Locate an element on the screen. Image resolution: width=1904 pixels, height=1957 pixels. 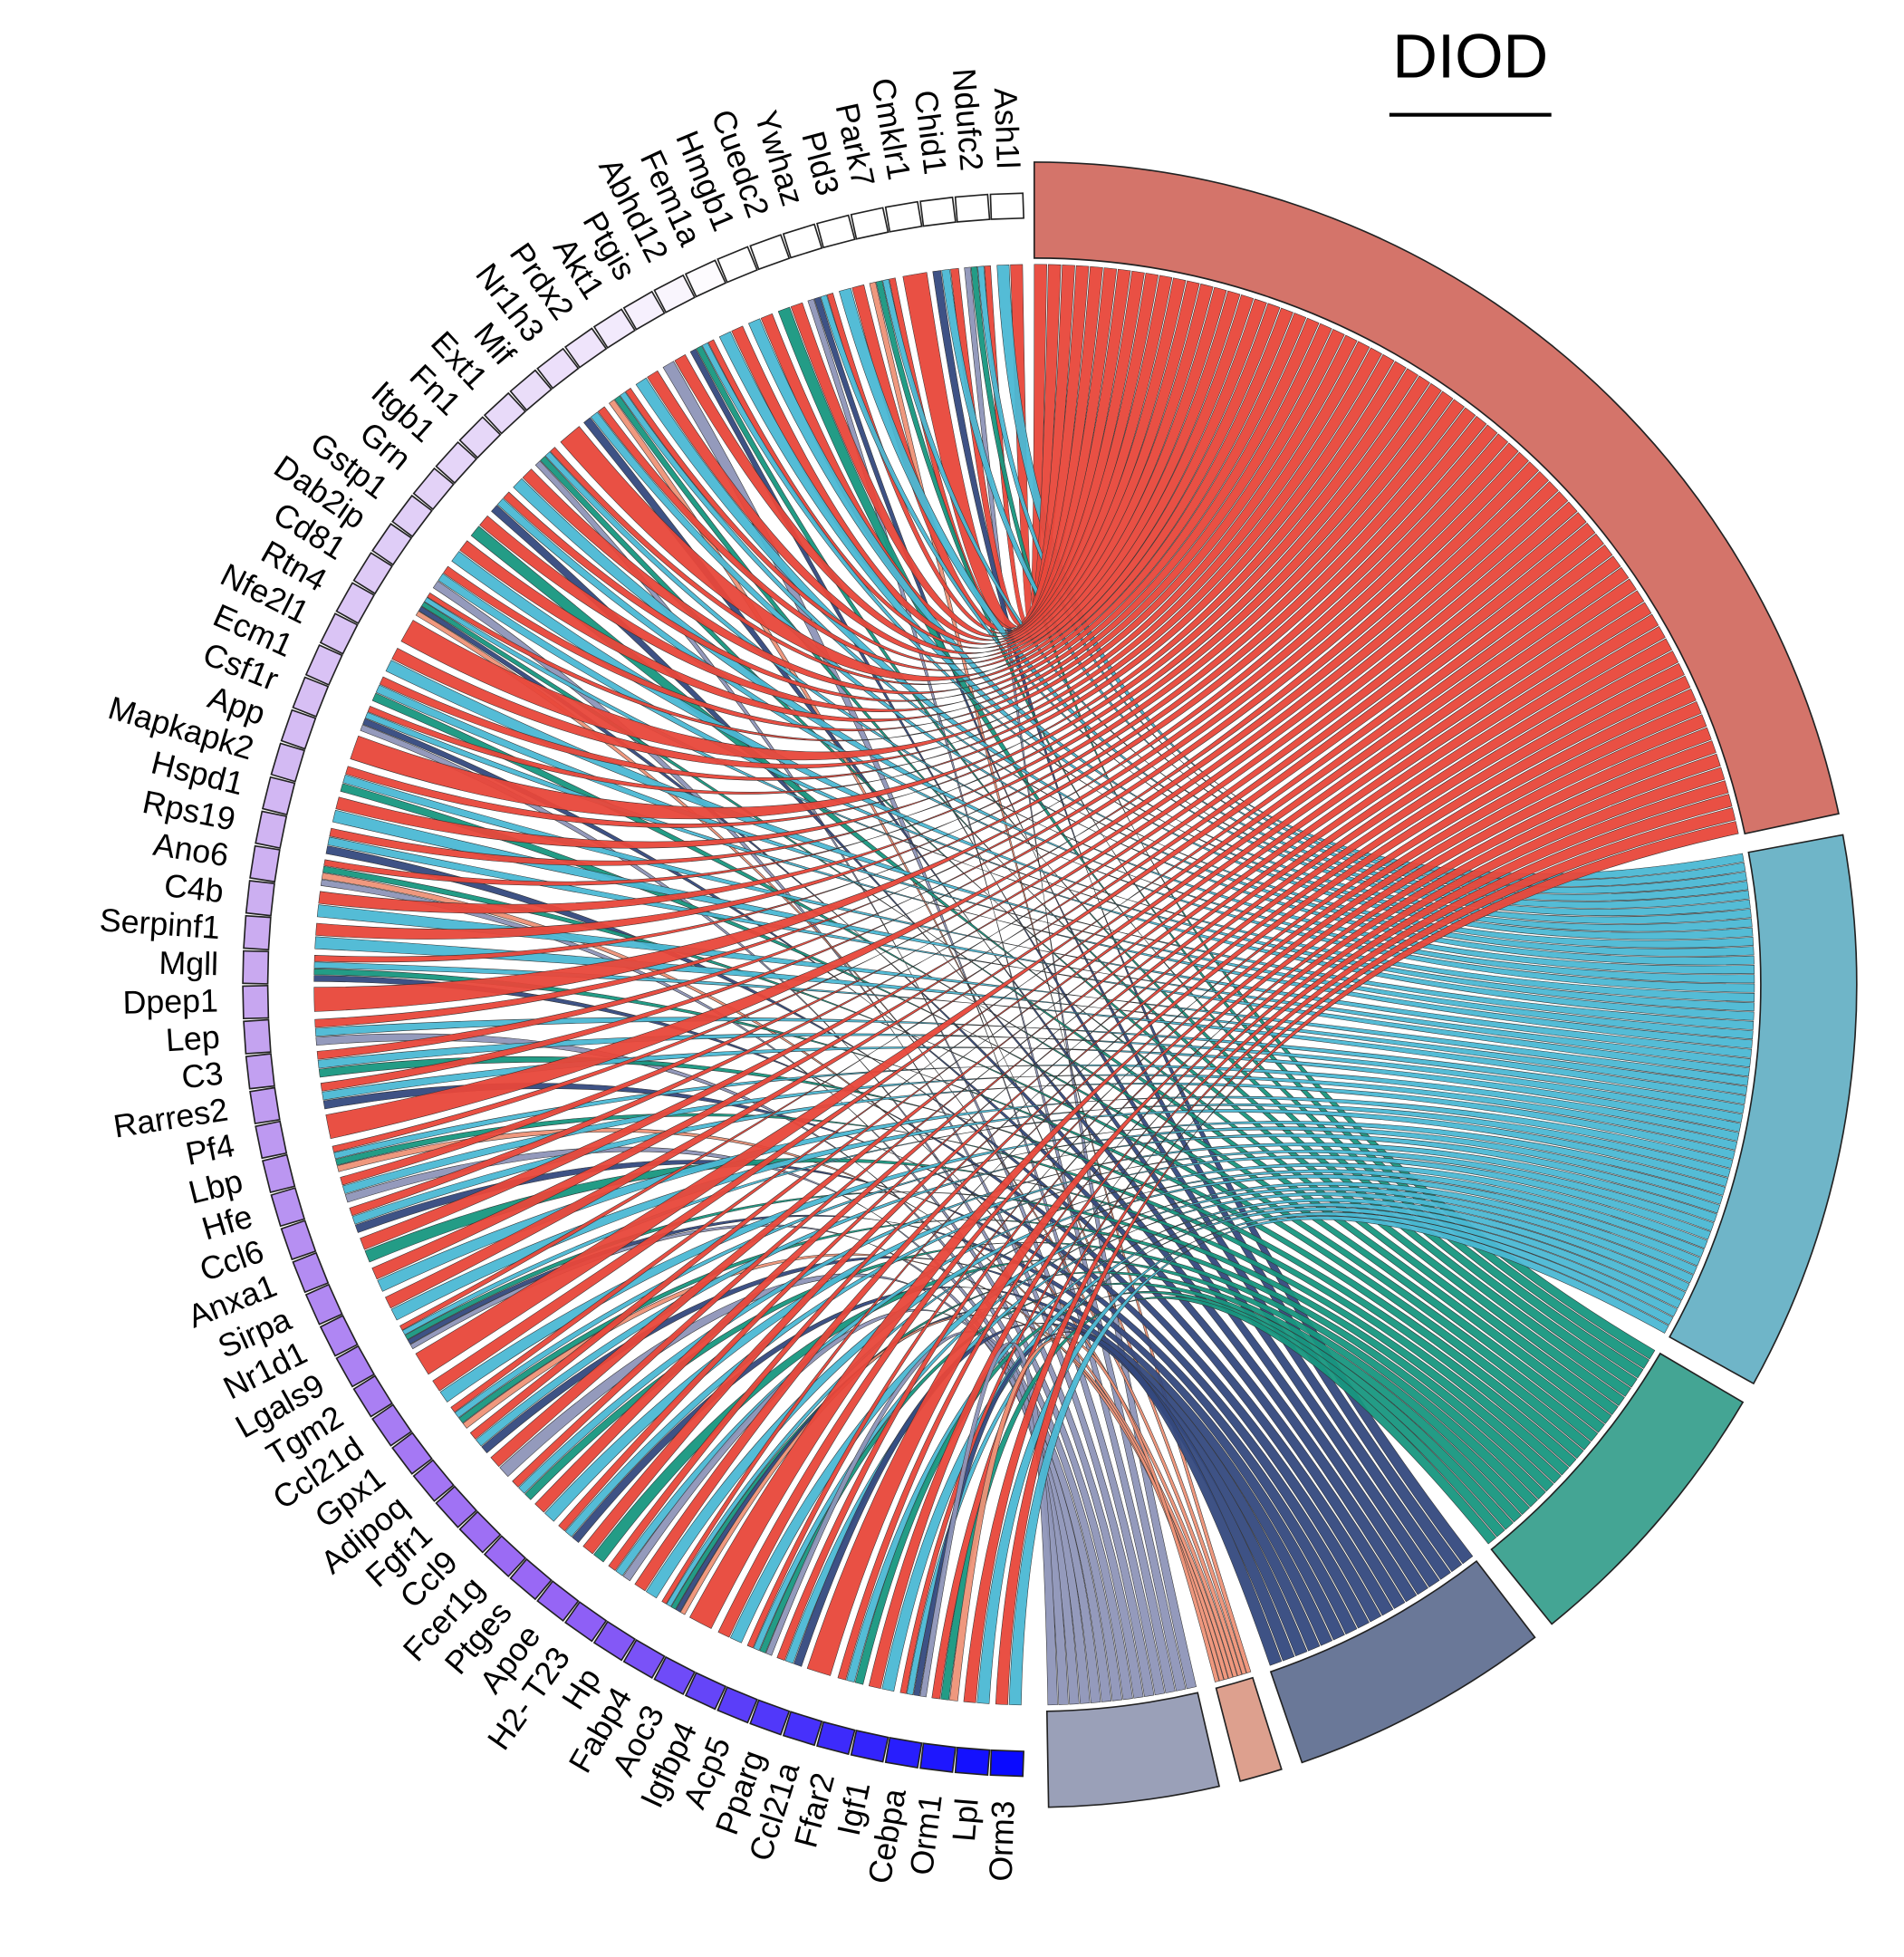
gene-label: Lpl is located at coordinates (966, 1820).